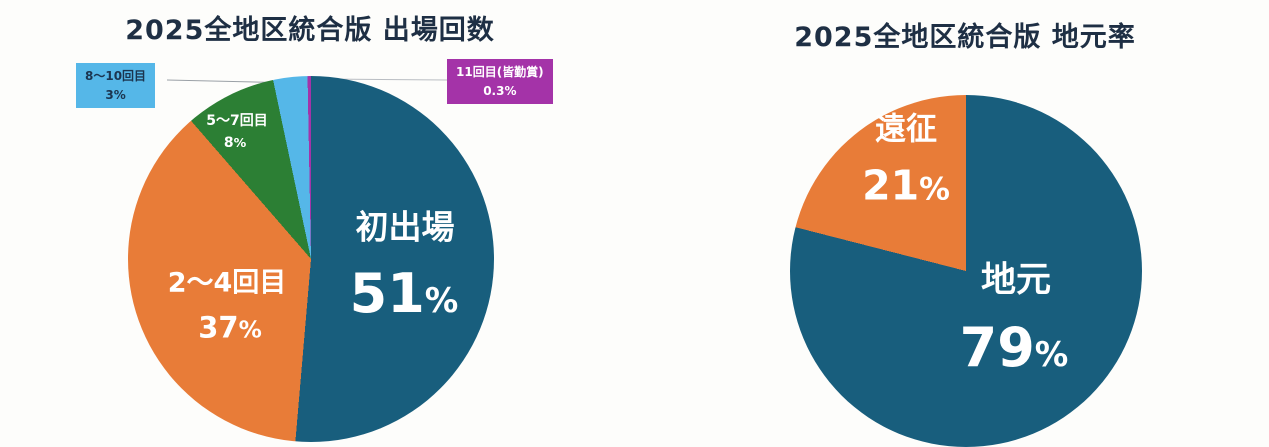 This screenshot has height=447, width=1269. I want to click on callout-8-10-times: 8〜10回目 3%, so click(116, 86).